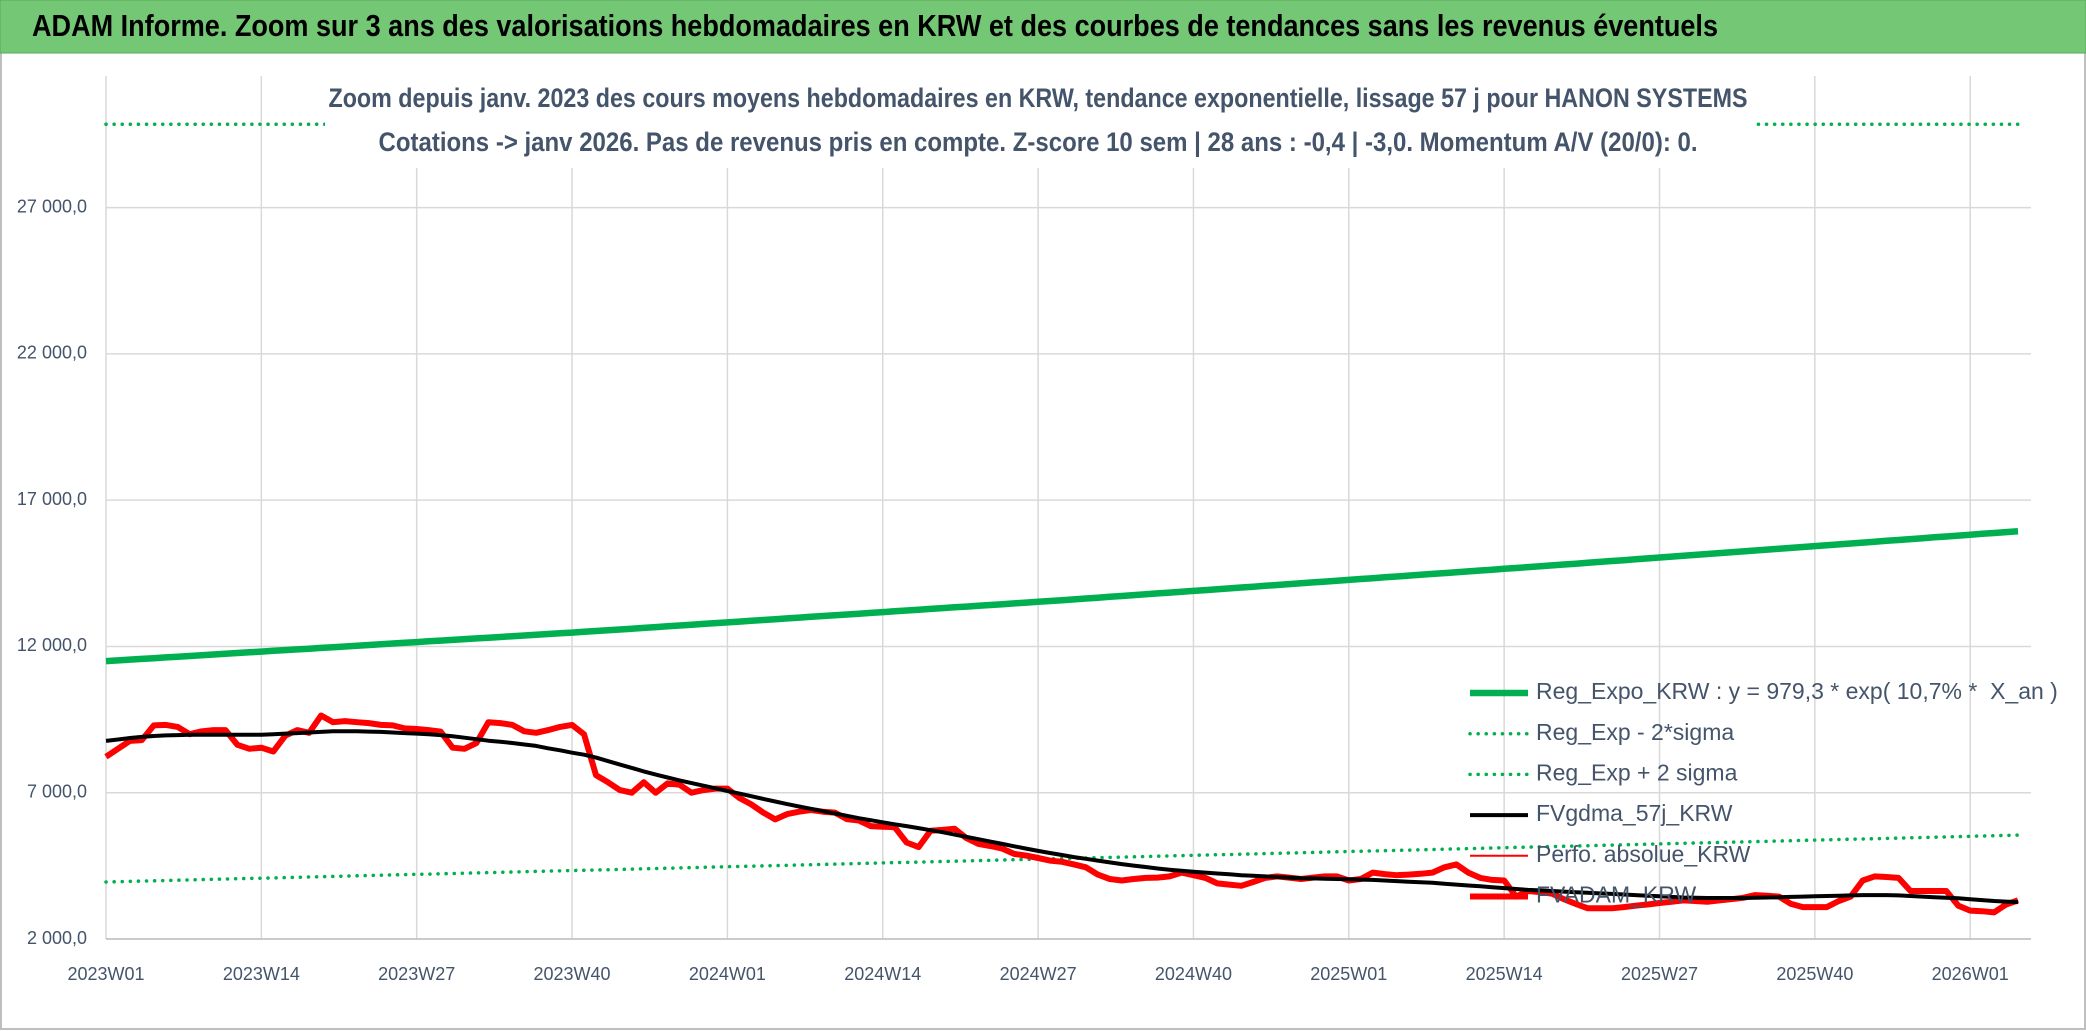 The width and height of the screenshot is (2086, 1031). Describe the element at coordinates (1643, 854) in the screenshot. I see `legend-label: Perfo. absolue_KRW` at that location.